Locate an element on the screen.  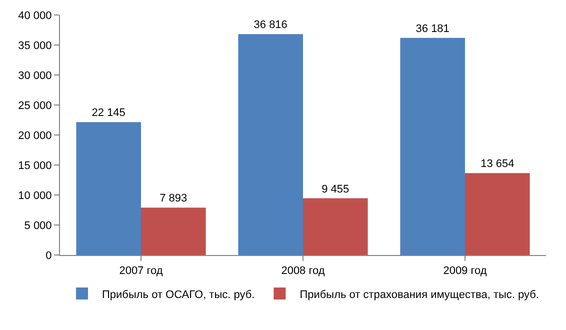
y-tick-label: 40 000 is located at coordinates (35, 16).